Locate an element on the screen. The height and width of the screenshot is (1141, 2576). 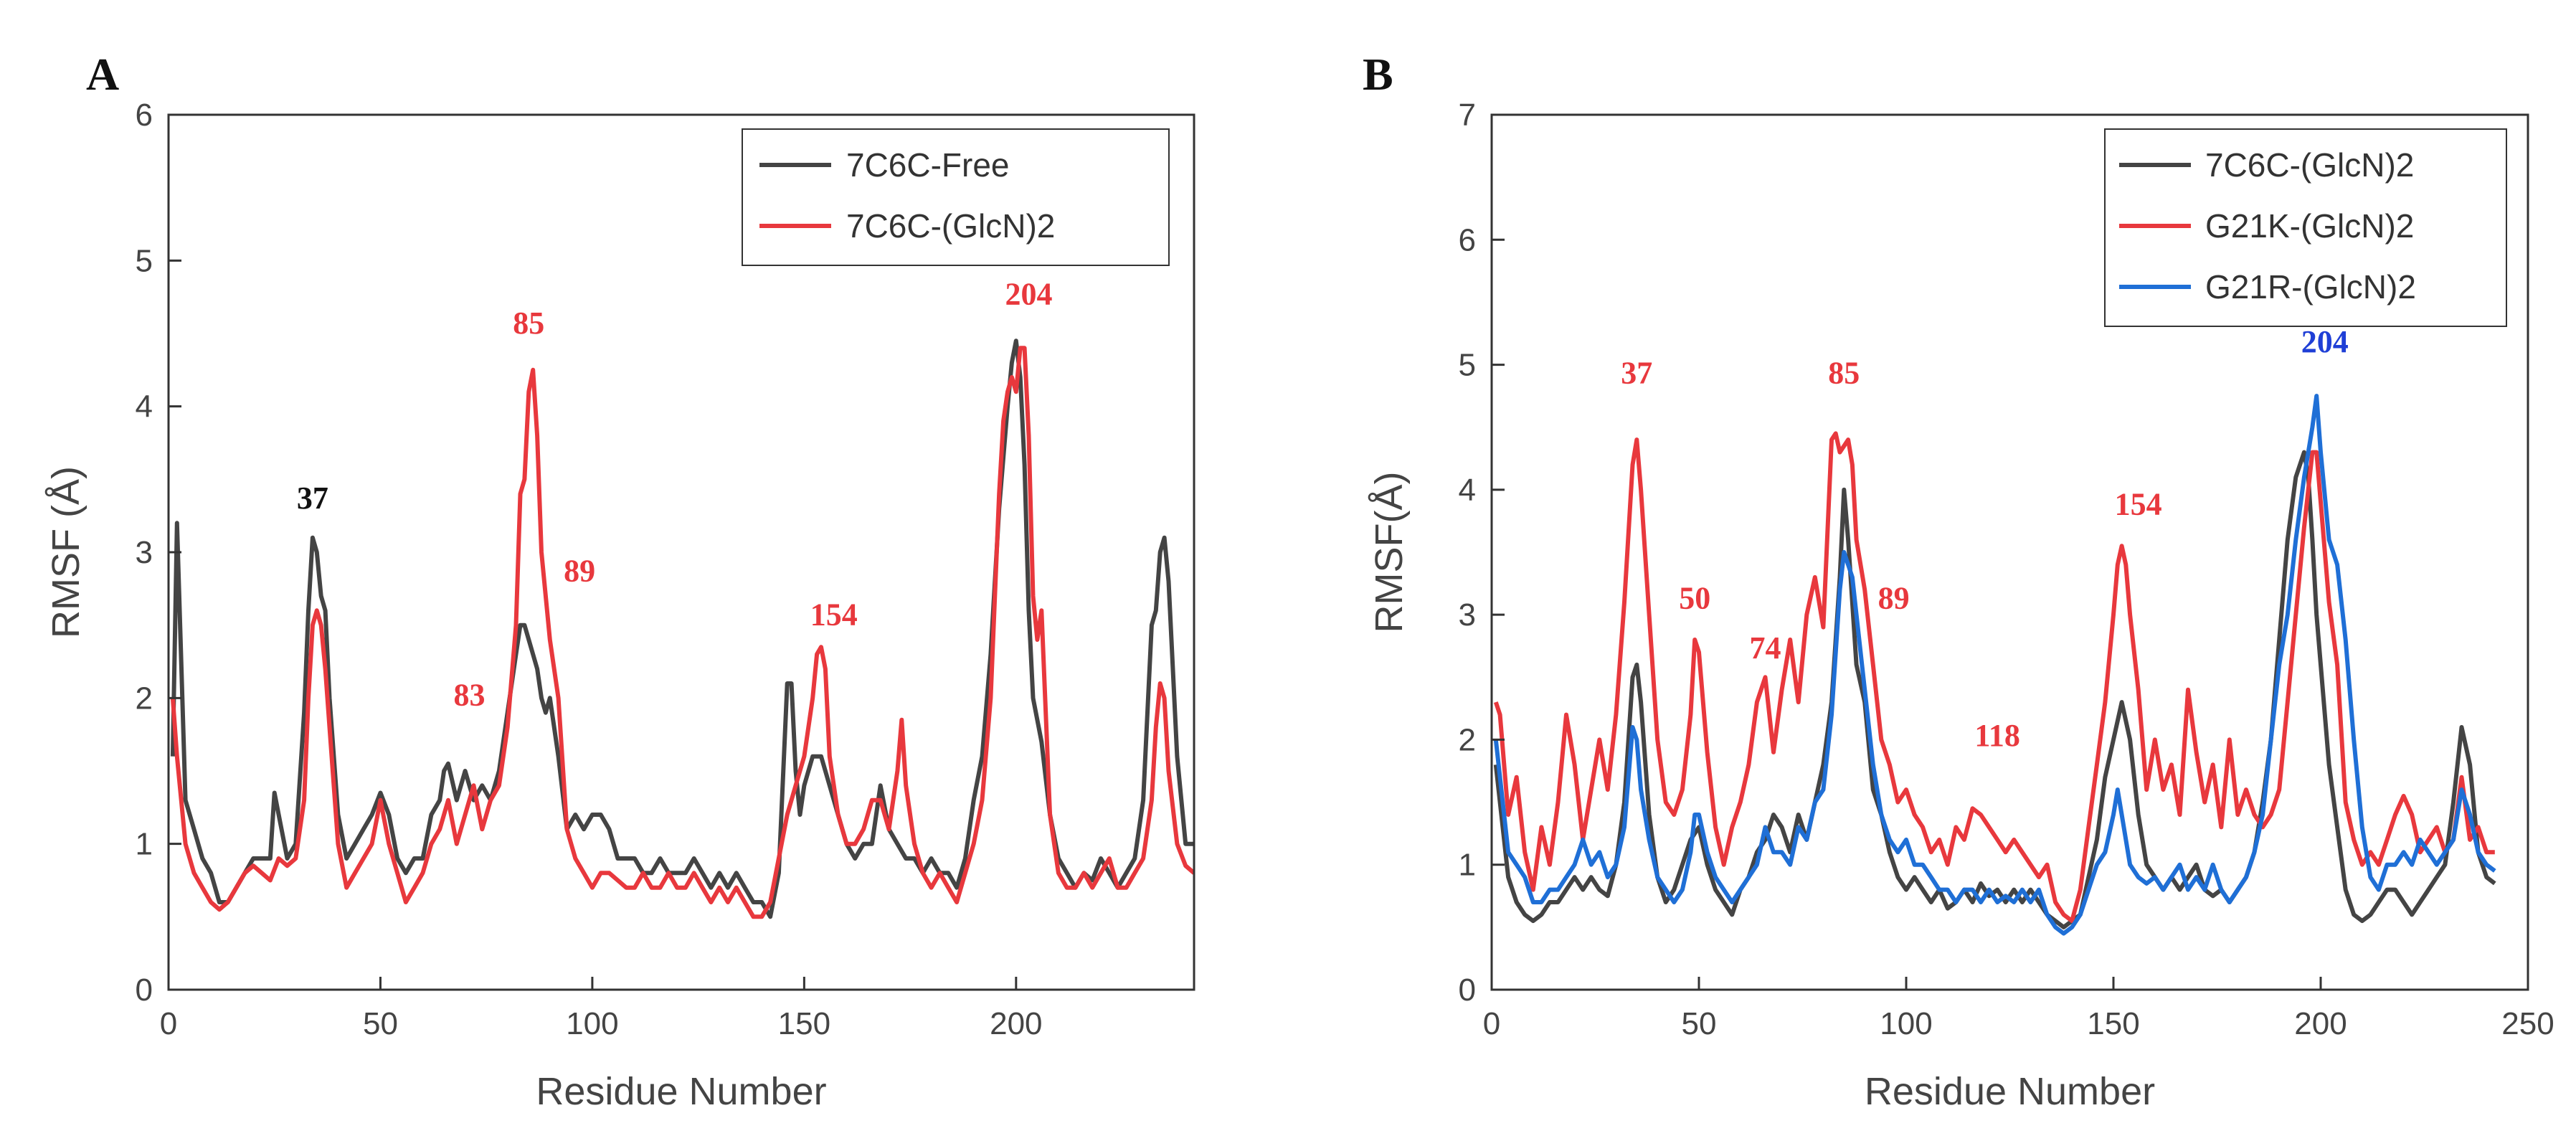
annotation-label: 118 is located at coordinates (1997, 736).